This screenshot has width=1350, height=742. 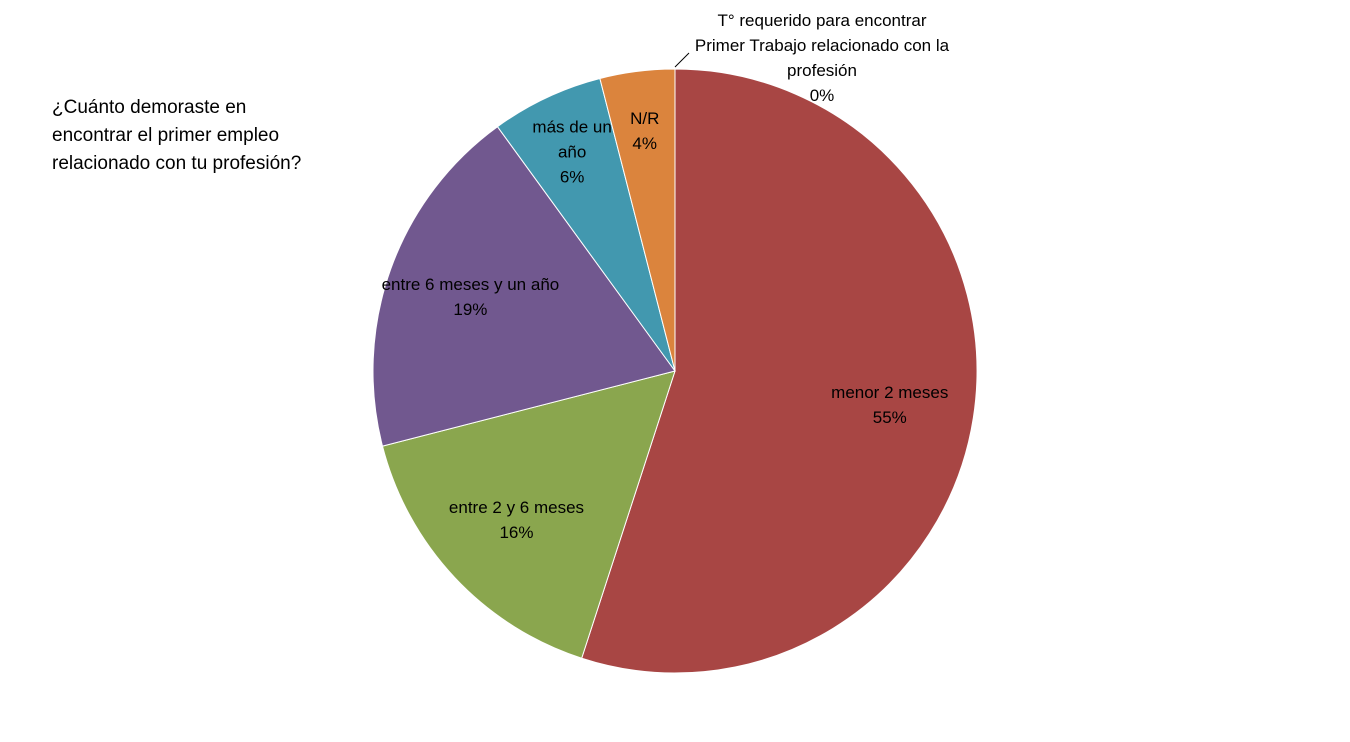 What do you see at coordinates (470, 297) in the screenshot?
I see `data-label: entre 6 meses y un año 19%` at bounding box center [470, 297].